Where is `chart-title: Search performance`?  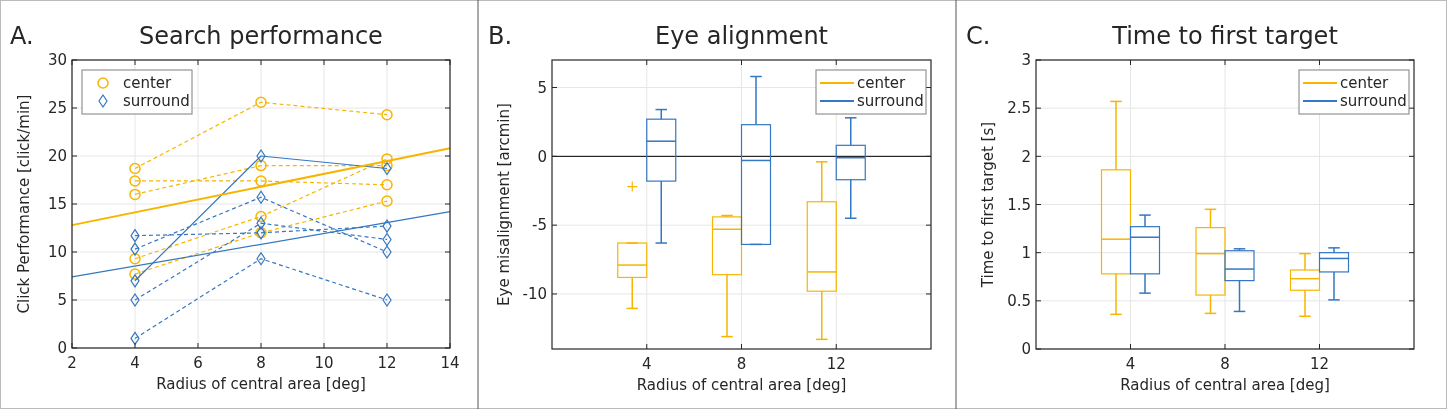
chart-title: Search performance is located at coordinates (261, 36).